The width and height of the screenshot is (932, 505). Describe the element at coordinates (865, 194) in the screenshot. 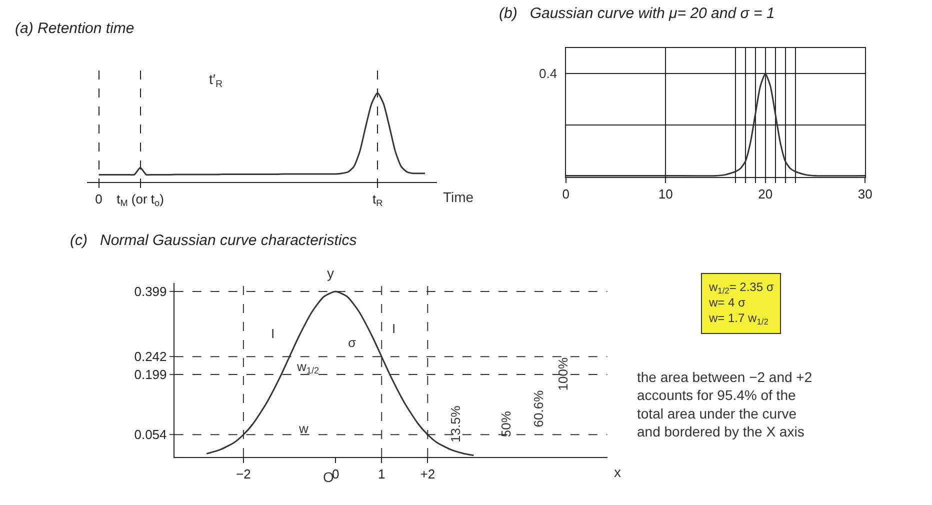

I see `x-tick-label: 30` at that location.